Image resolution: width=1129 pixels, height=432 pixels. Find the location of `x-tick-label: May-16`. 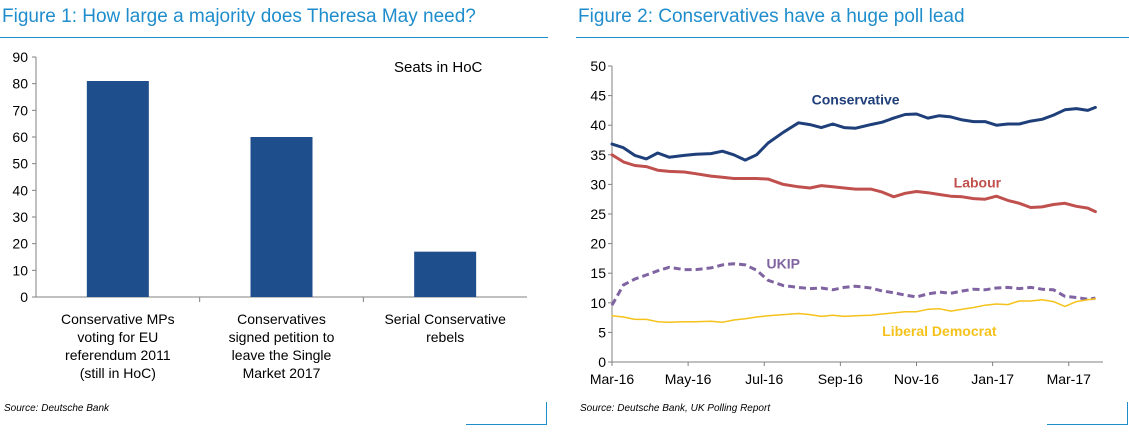

x-tick-label: May-16 is located at coordinates (688, 379).